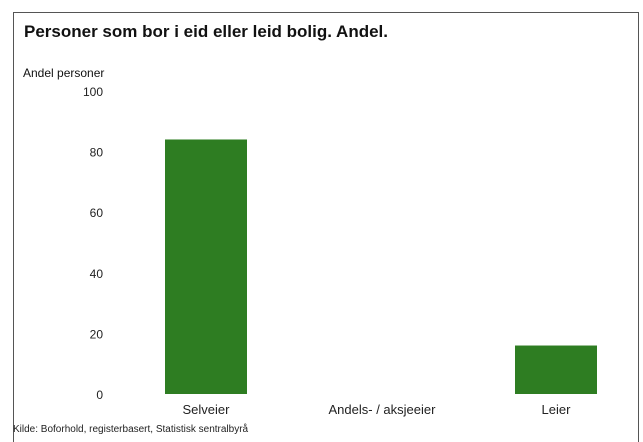  Describe the element at coordinates (383, 409) in the screenshot. I see `x-category-label: Andels- / aksjeeier` at that location.